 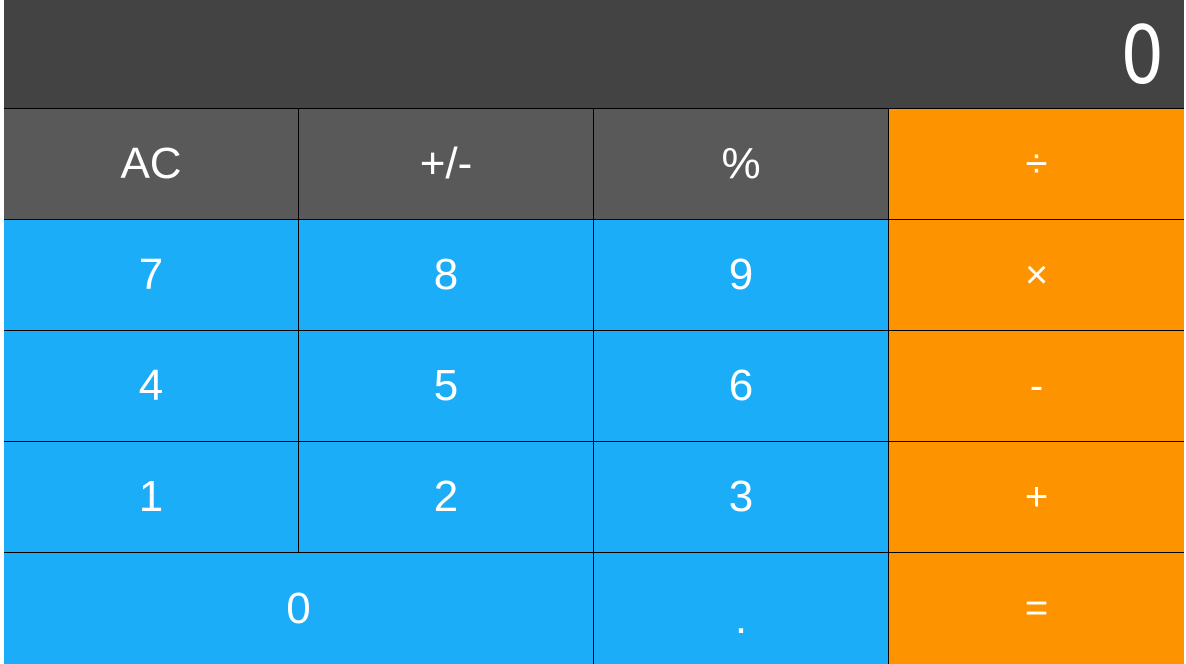 What do you see at coordinates (446, 497) in the screenshot?
I see `digit-2-button: 2` at bounding box center [446, 497].